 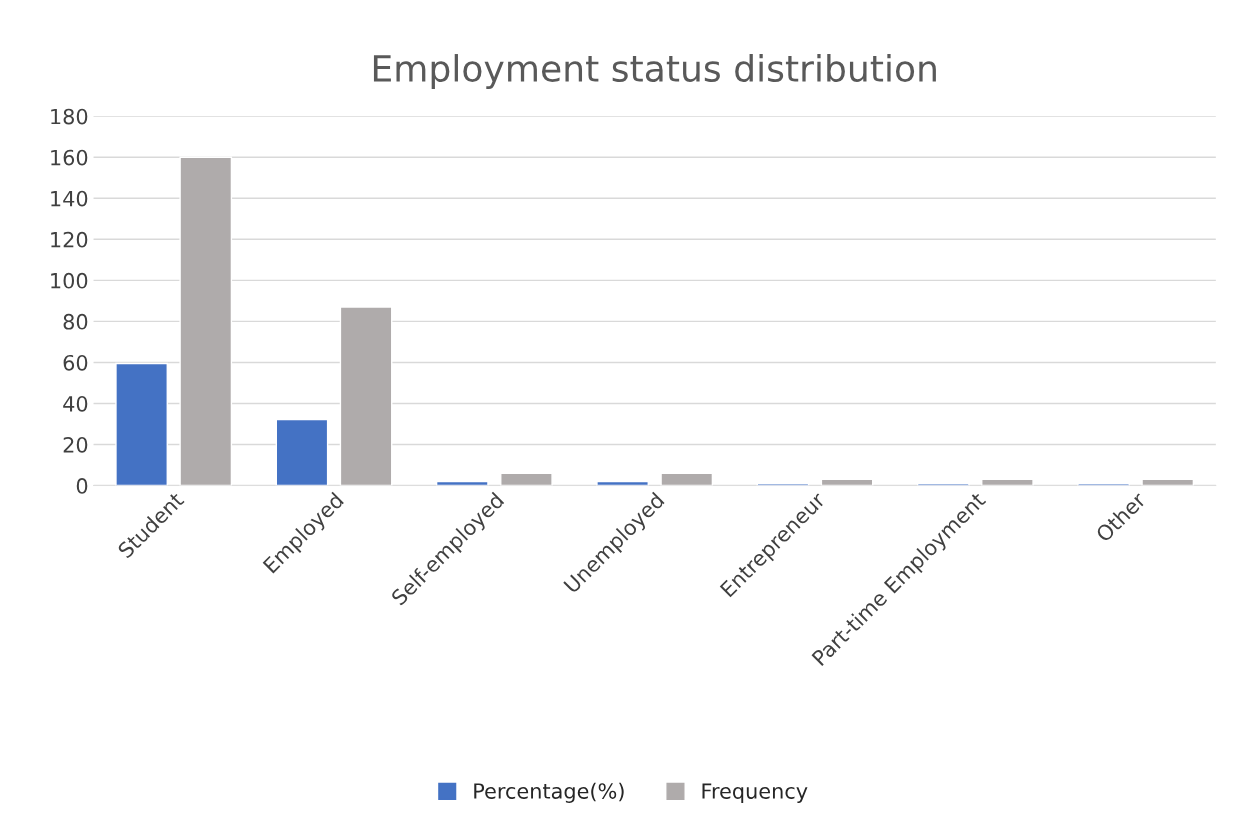 I want to click on chart-title: Employment status distribution, so click(x=654, y=71).